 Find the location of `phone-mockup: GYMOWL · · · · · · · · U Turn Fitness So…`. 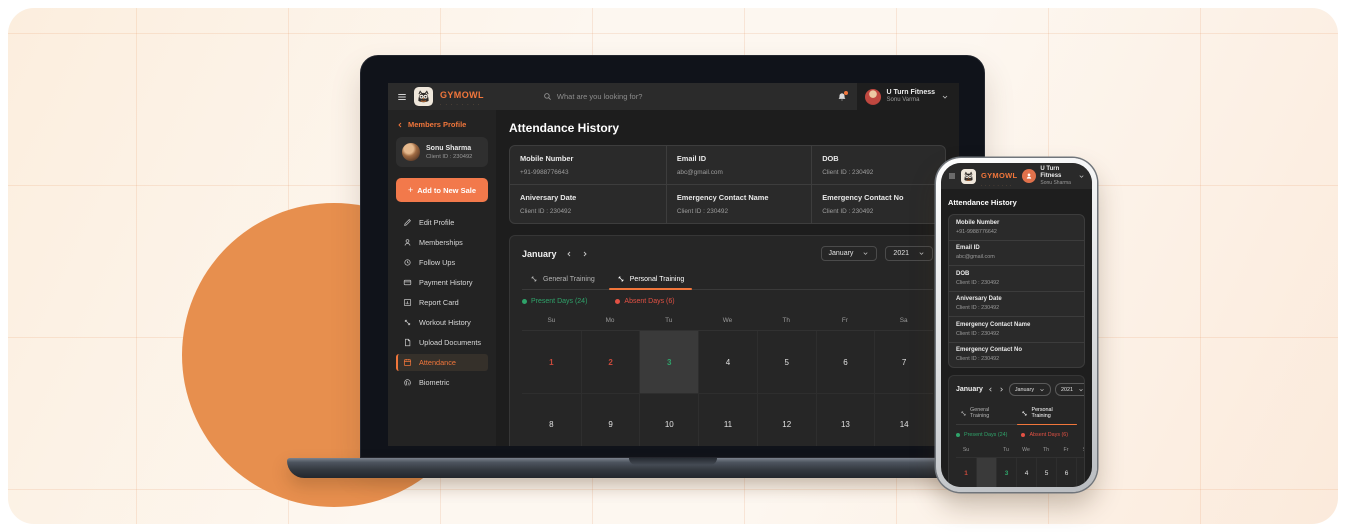

phone-mockup: GYMOWL · · · · · · · · U Turn Fitness So… is located at coordinates (1016, 325).